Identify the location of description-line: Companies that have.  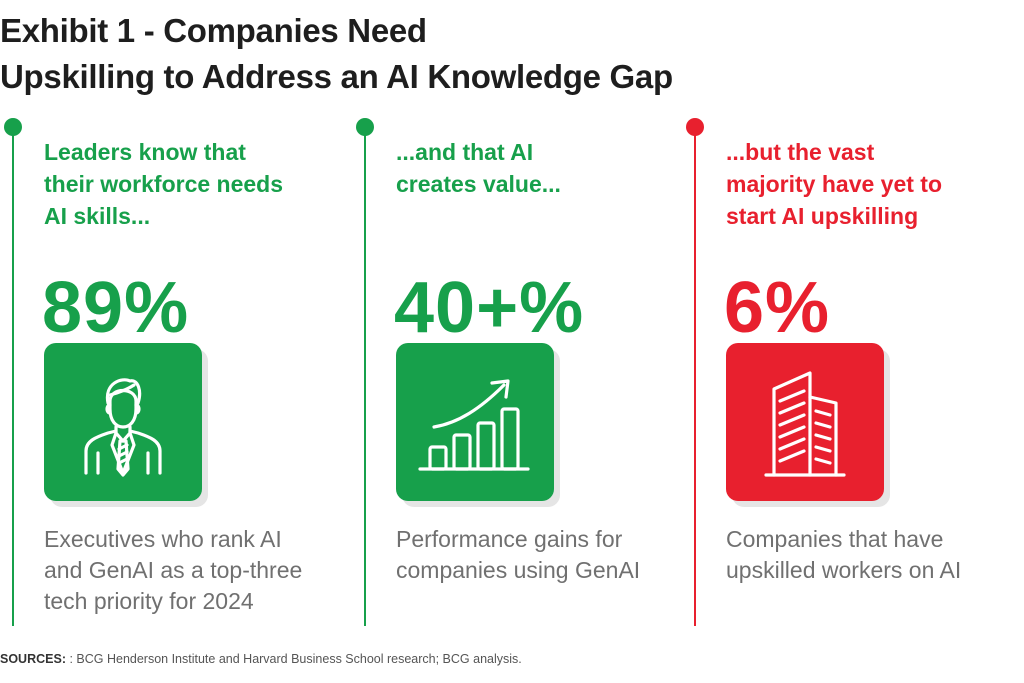
(835, 539).